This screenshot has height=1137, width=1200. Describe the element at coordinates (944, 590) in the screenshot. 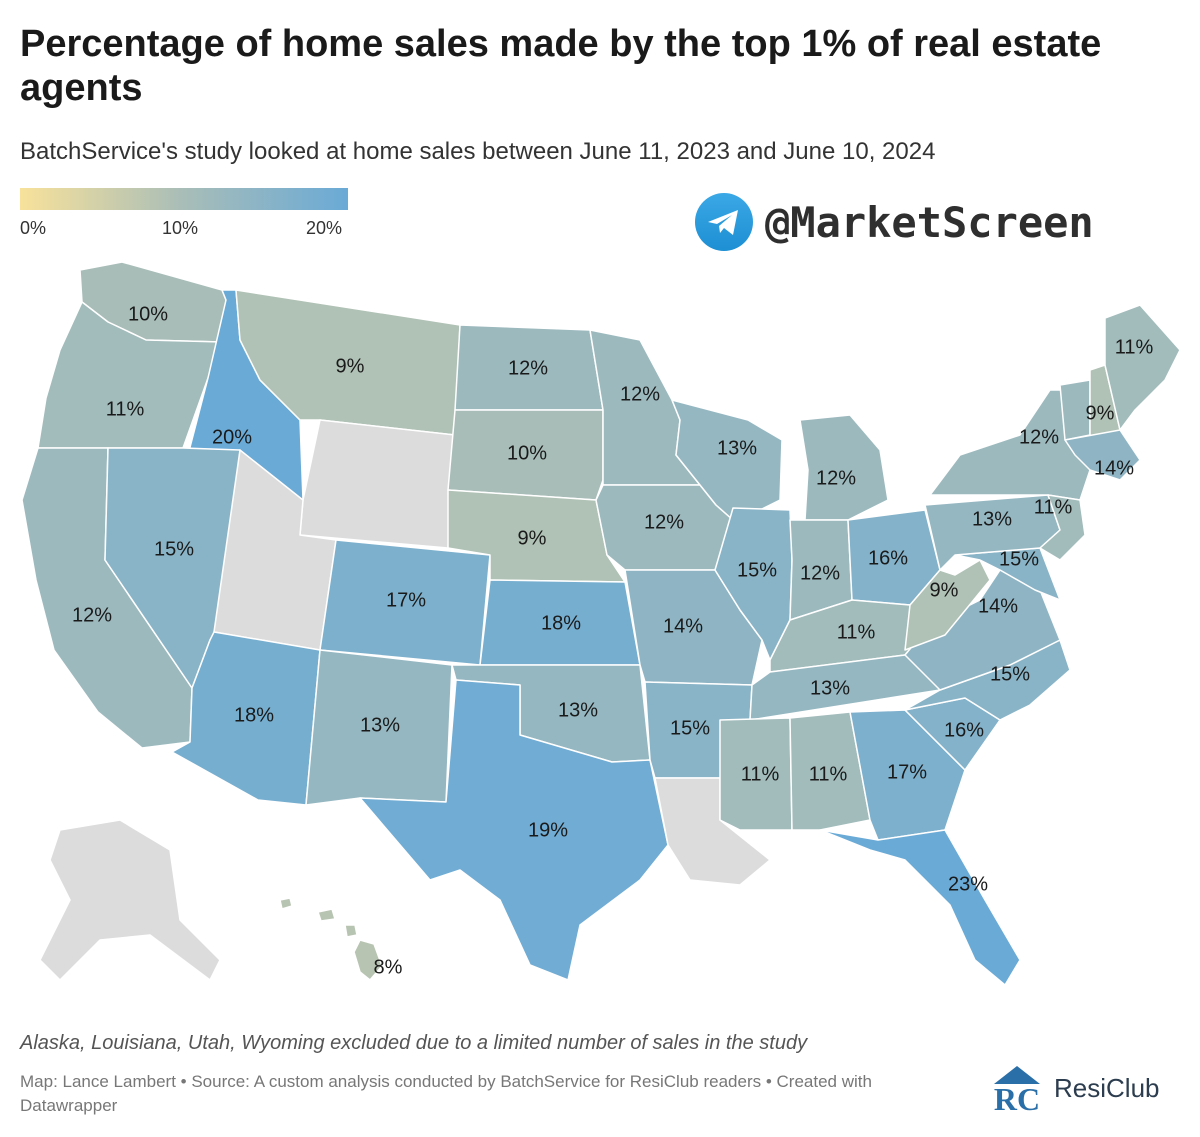

I see `state-label-wv: 9%` at that location.